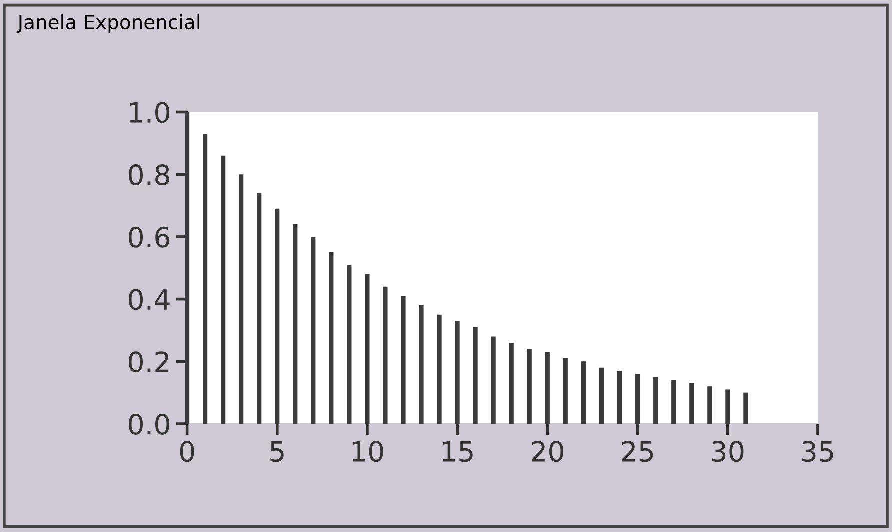 This screenshot has height=532, width=892. I want to click on y-tick-label: 0.4, so click(149, 299).